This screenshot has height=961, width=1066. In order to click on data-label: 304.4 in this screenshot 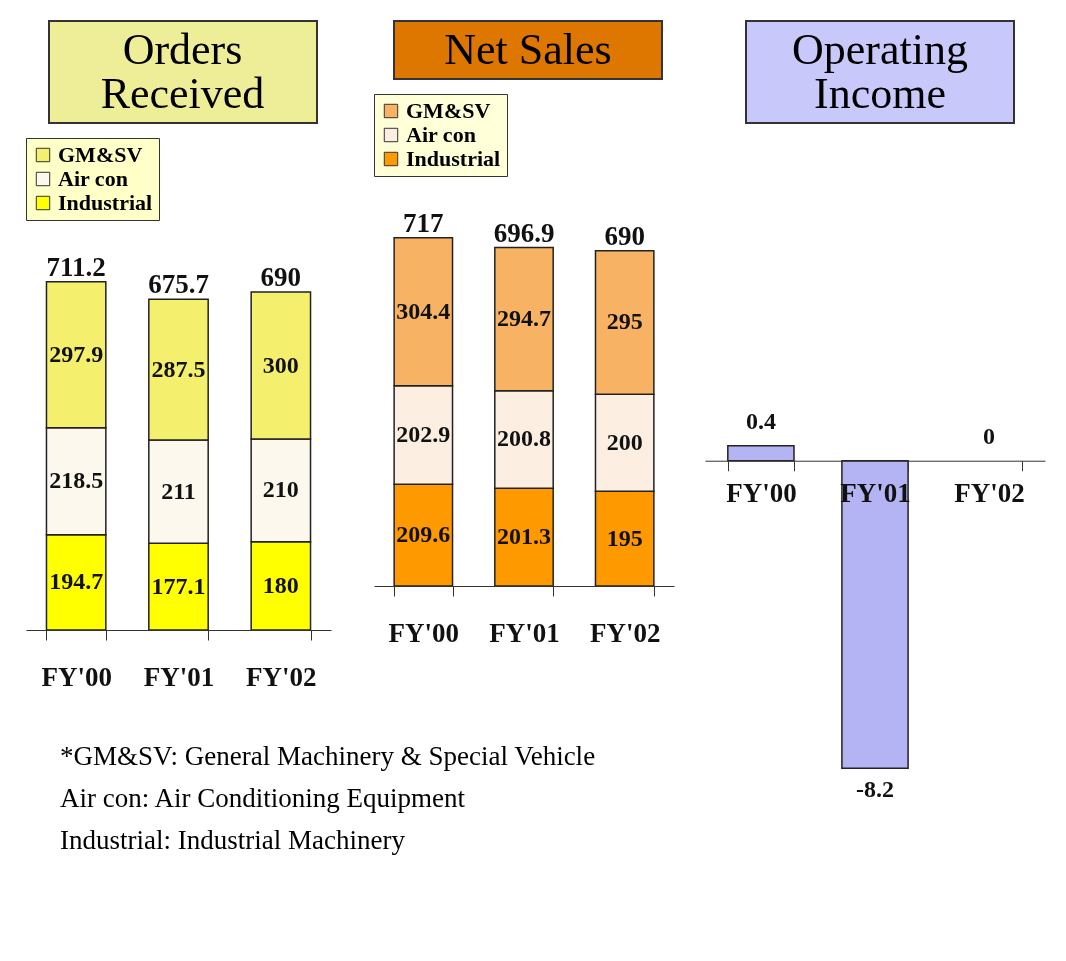, I will do `click(423, 310)`.